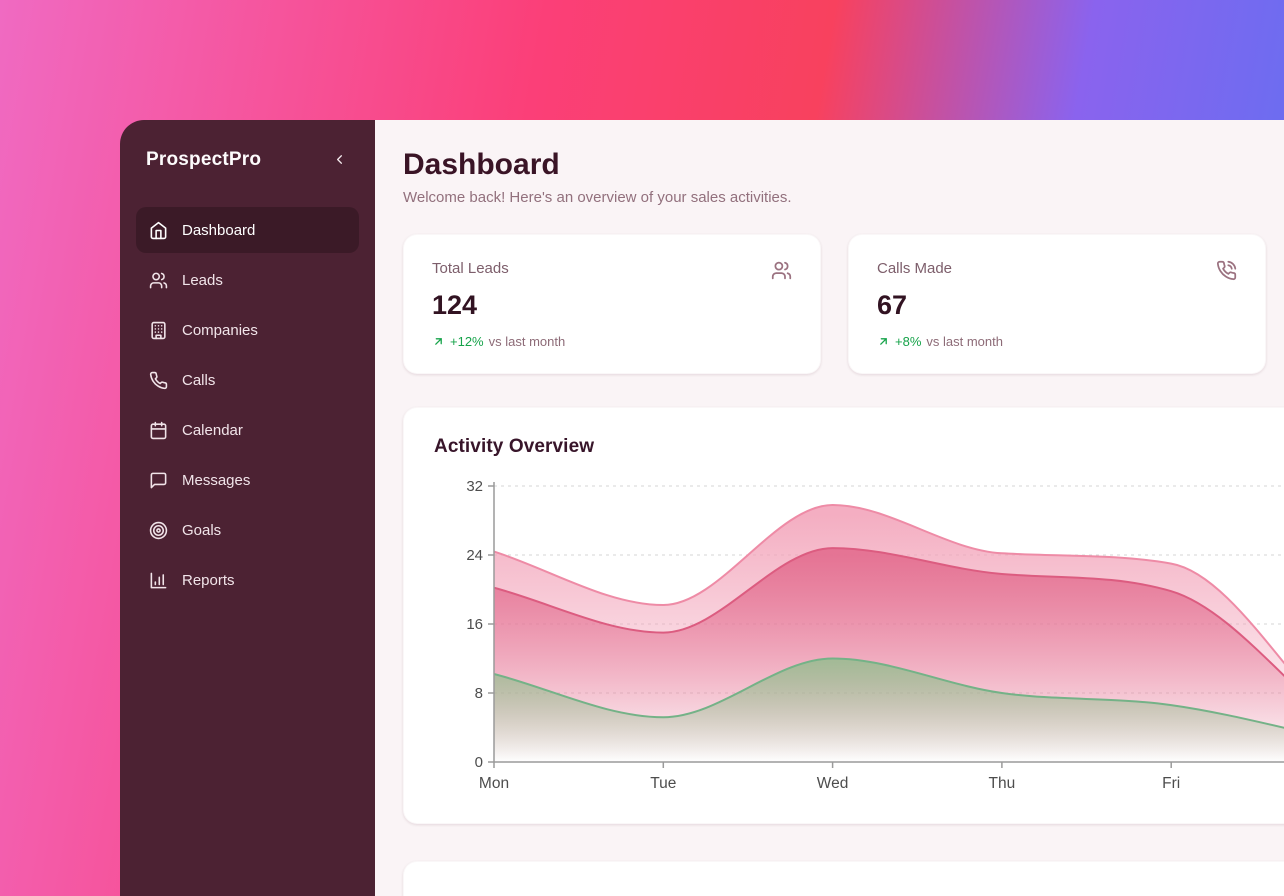 Image resolution: width=1284 pixels, height=896 pixels. I want to click on sidebar-item-calendar: Calendar, so click(247, 430).